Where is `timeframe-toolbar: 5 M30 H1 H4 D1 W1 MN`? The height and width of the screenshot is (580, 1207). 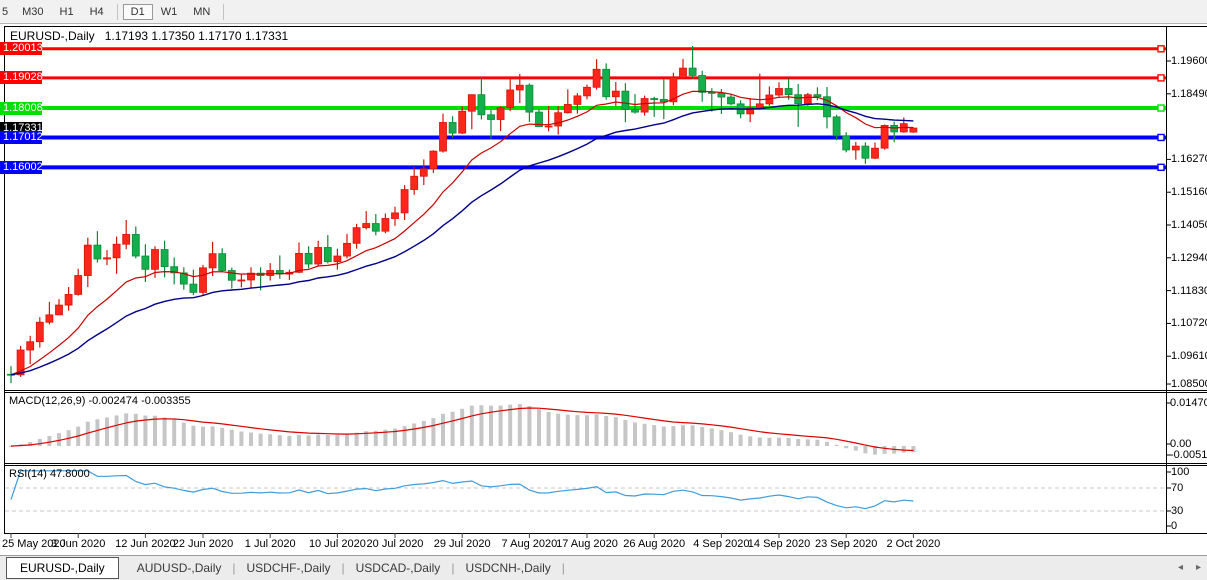 timeframe-toolbar: 5 M30 H1 H4 D1 W1 MN is located at coordinates (603, 12).